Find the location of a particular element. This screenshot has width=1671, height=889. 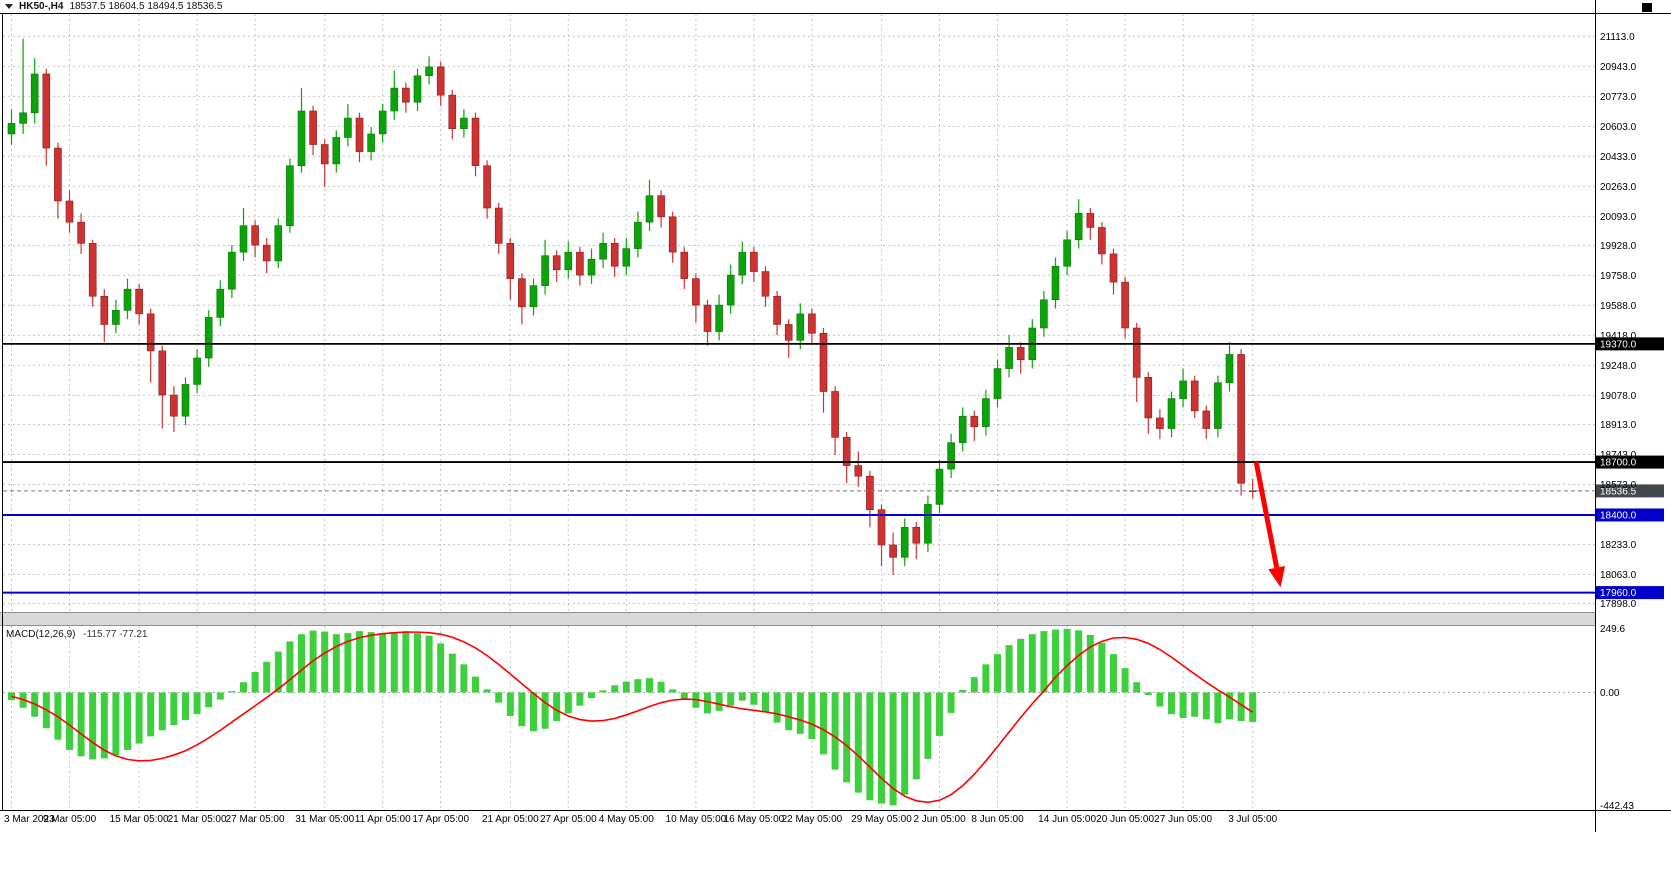

one-click-trading-icon is located at coordinates (9, 6).